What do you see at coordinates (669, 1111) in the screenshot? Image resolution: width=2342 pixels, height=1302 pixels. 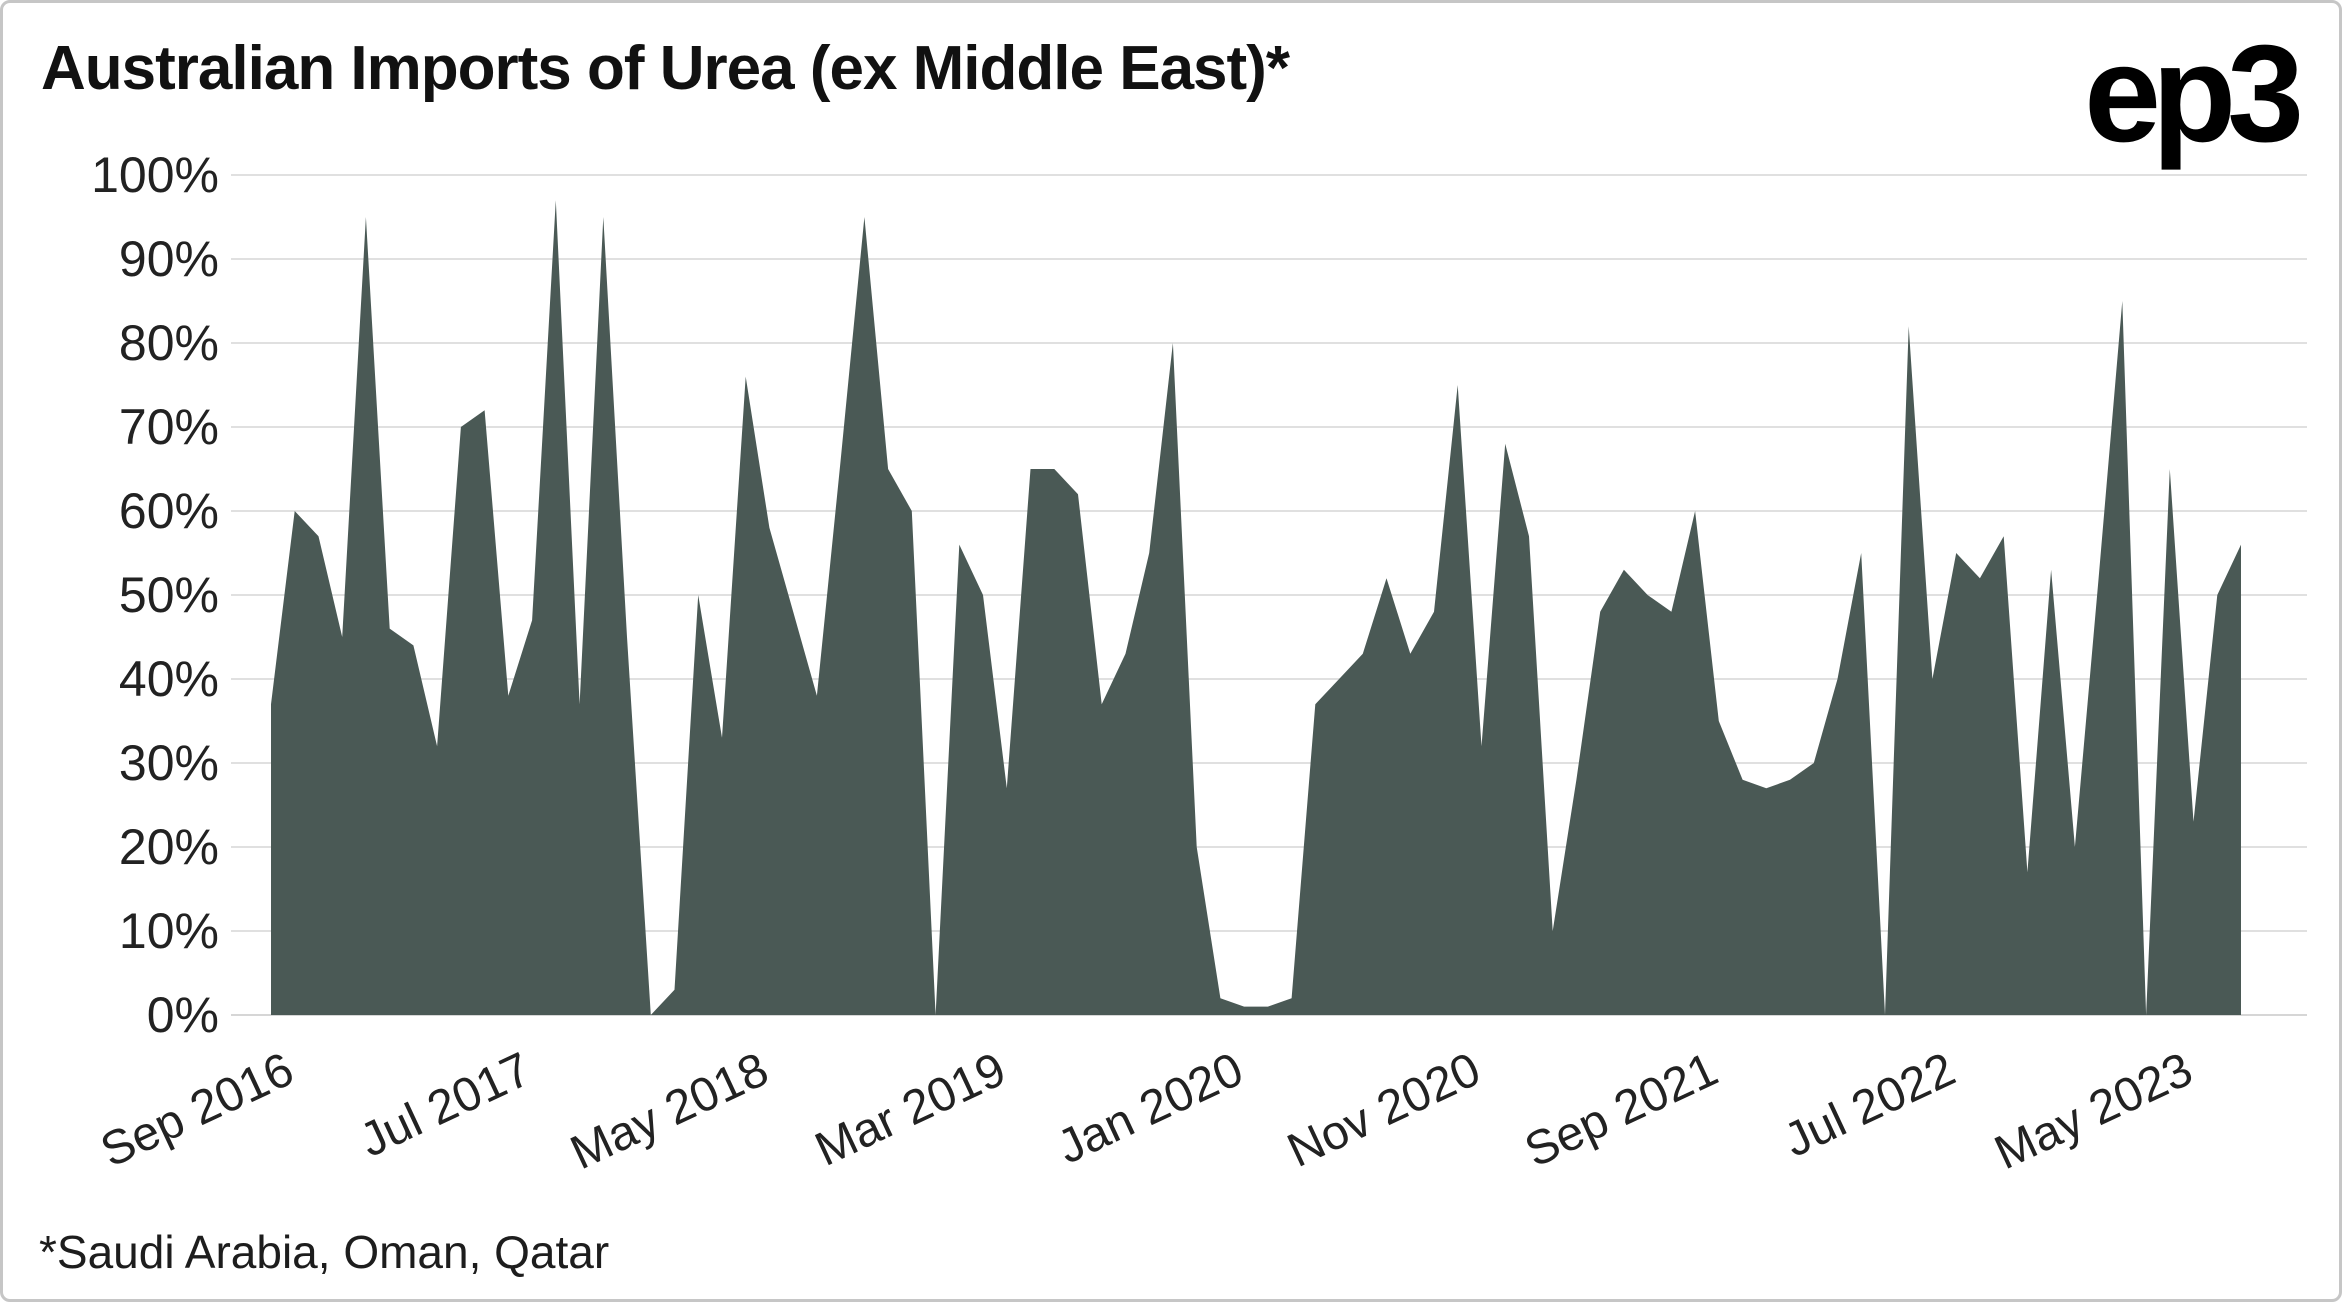 I see `x-tick-label: May 2018` at bounding box center [669, 1111].